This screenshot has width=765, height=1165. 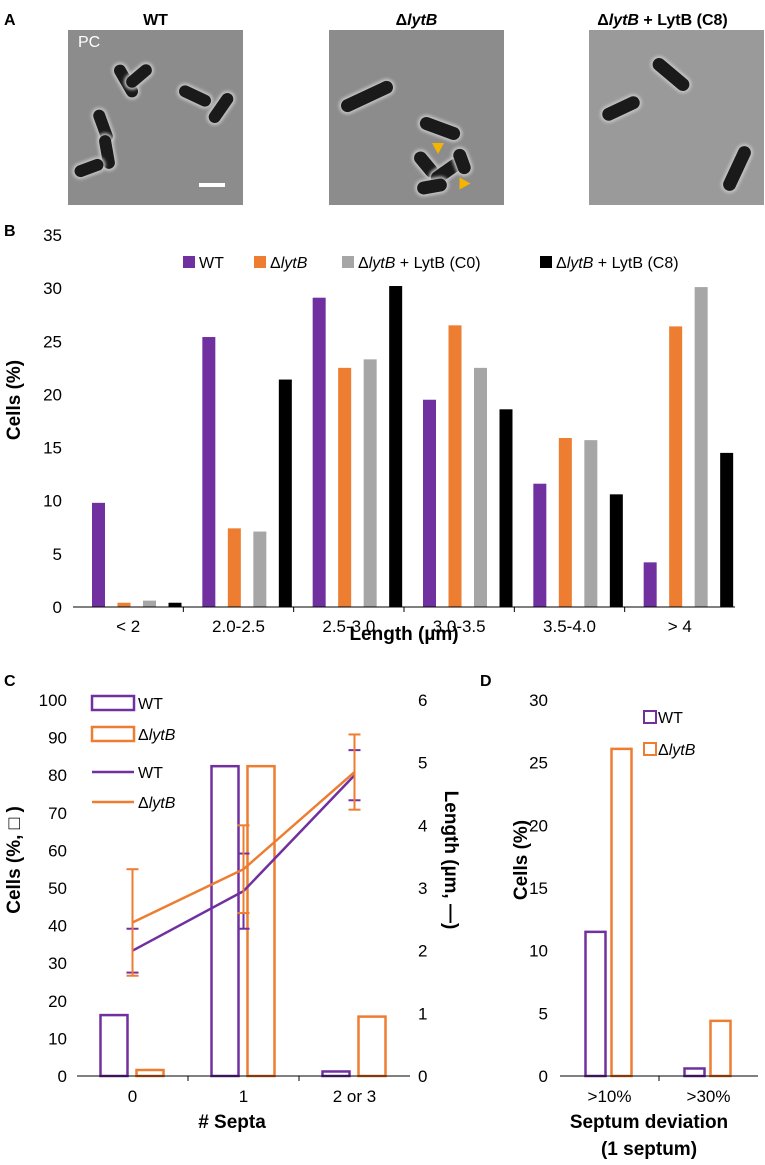 What do you see at coordinates (57, 813) in the screenshot?
I see `y-tick-label: 70` at bounding box center [57, 813].